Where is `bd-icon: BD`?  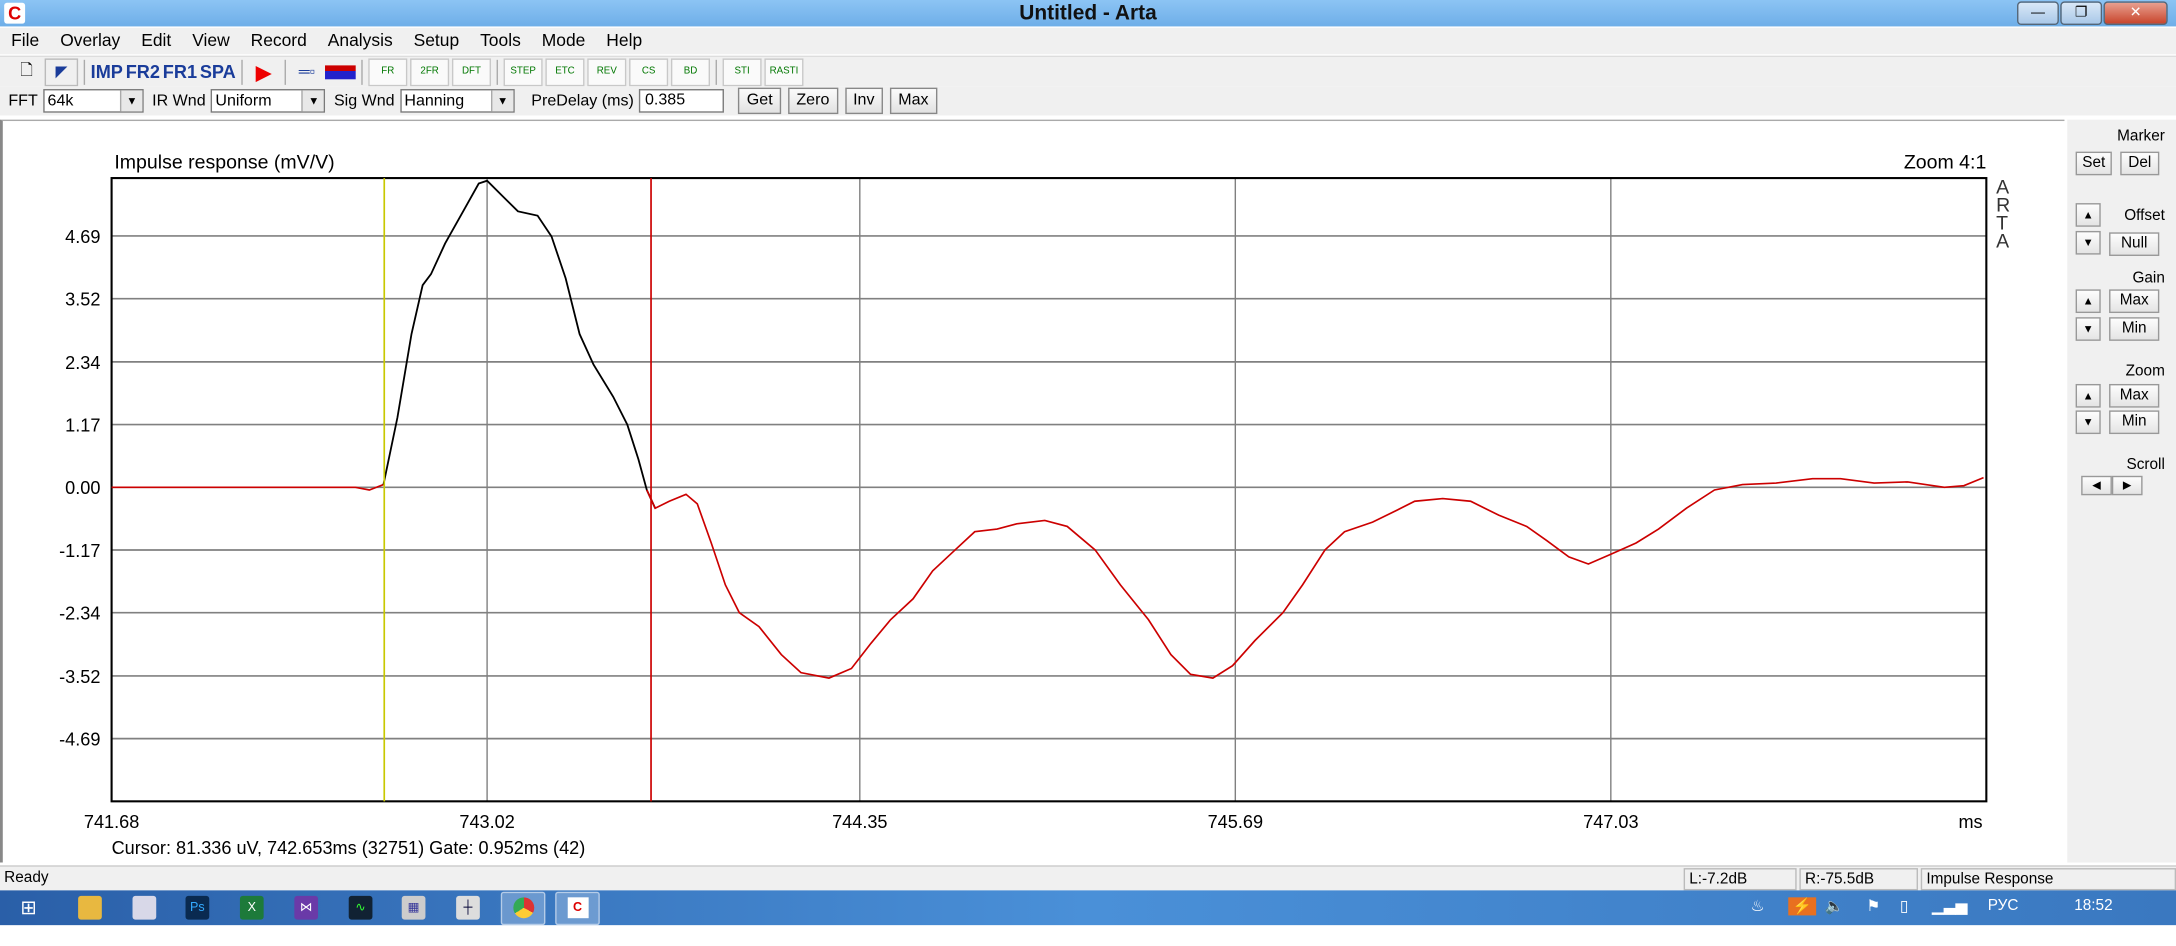
bd-icon: BD is located at coordinates (690, 71).